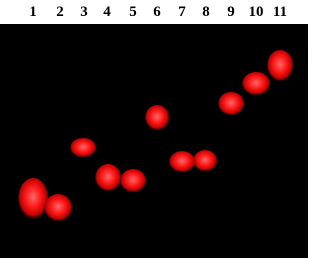  I want to click on label-strip, so click(154, 12).